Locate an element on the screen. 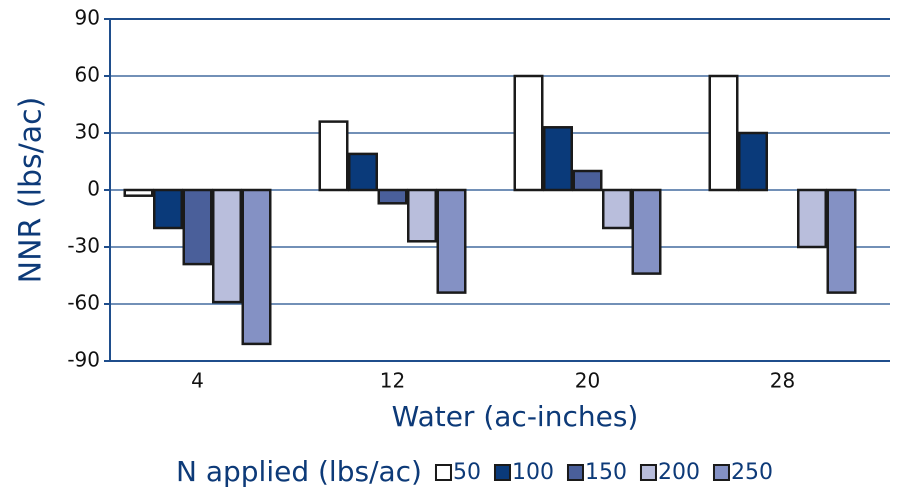  y-tick-label: 90 is located at coordinates (87, 18).